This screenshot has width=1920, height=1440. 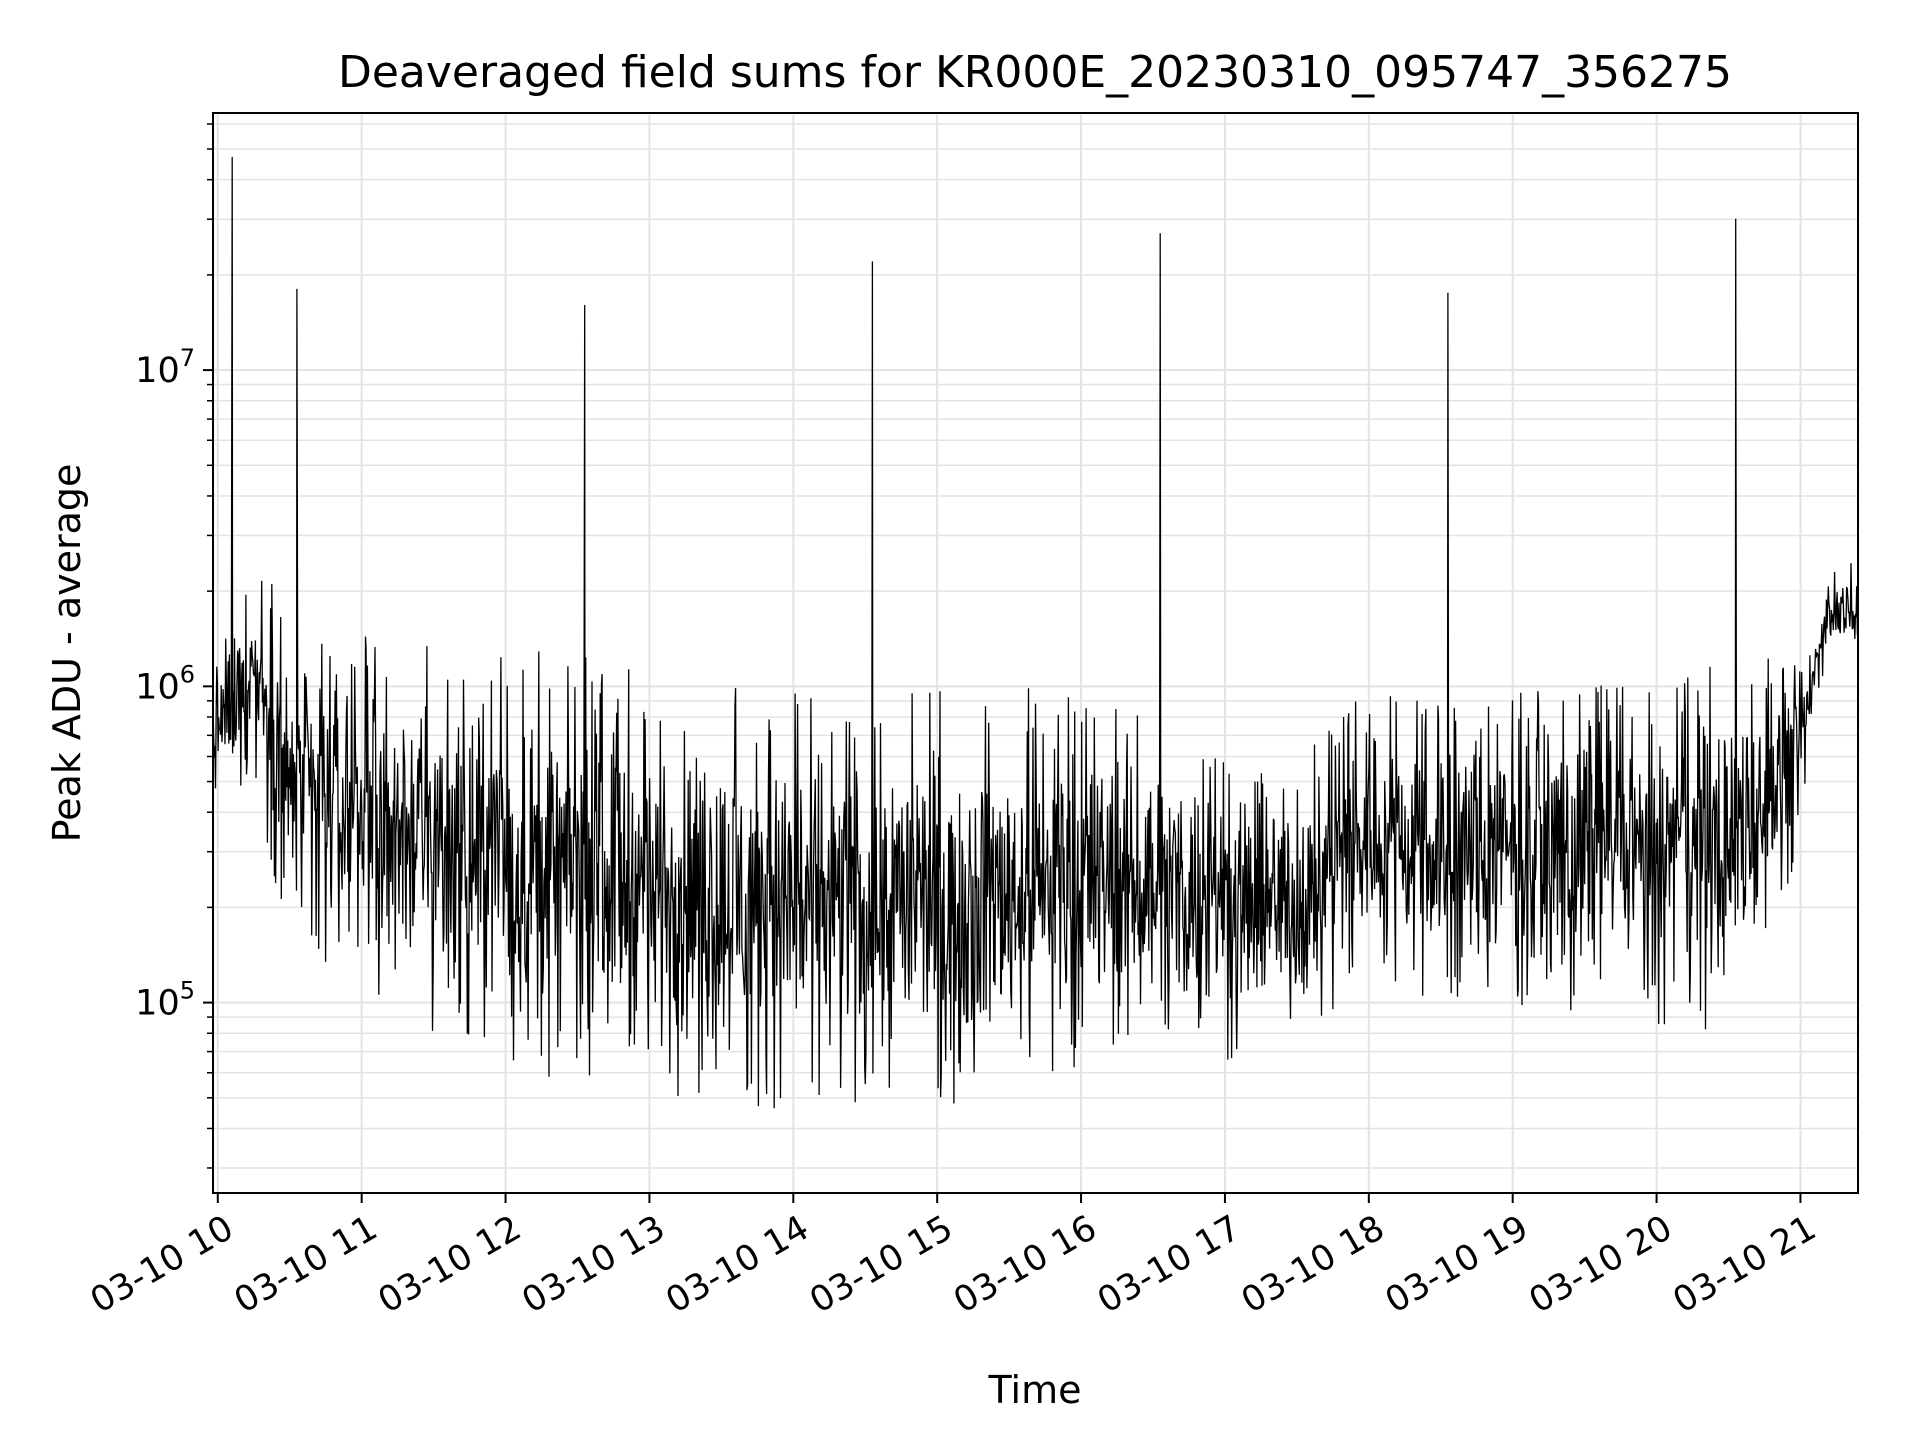 What do you see at coordinates (165, 1000) in the screenshot?
I see `y-tick-label: 10⁵` at bounding box center [165, 1000].